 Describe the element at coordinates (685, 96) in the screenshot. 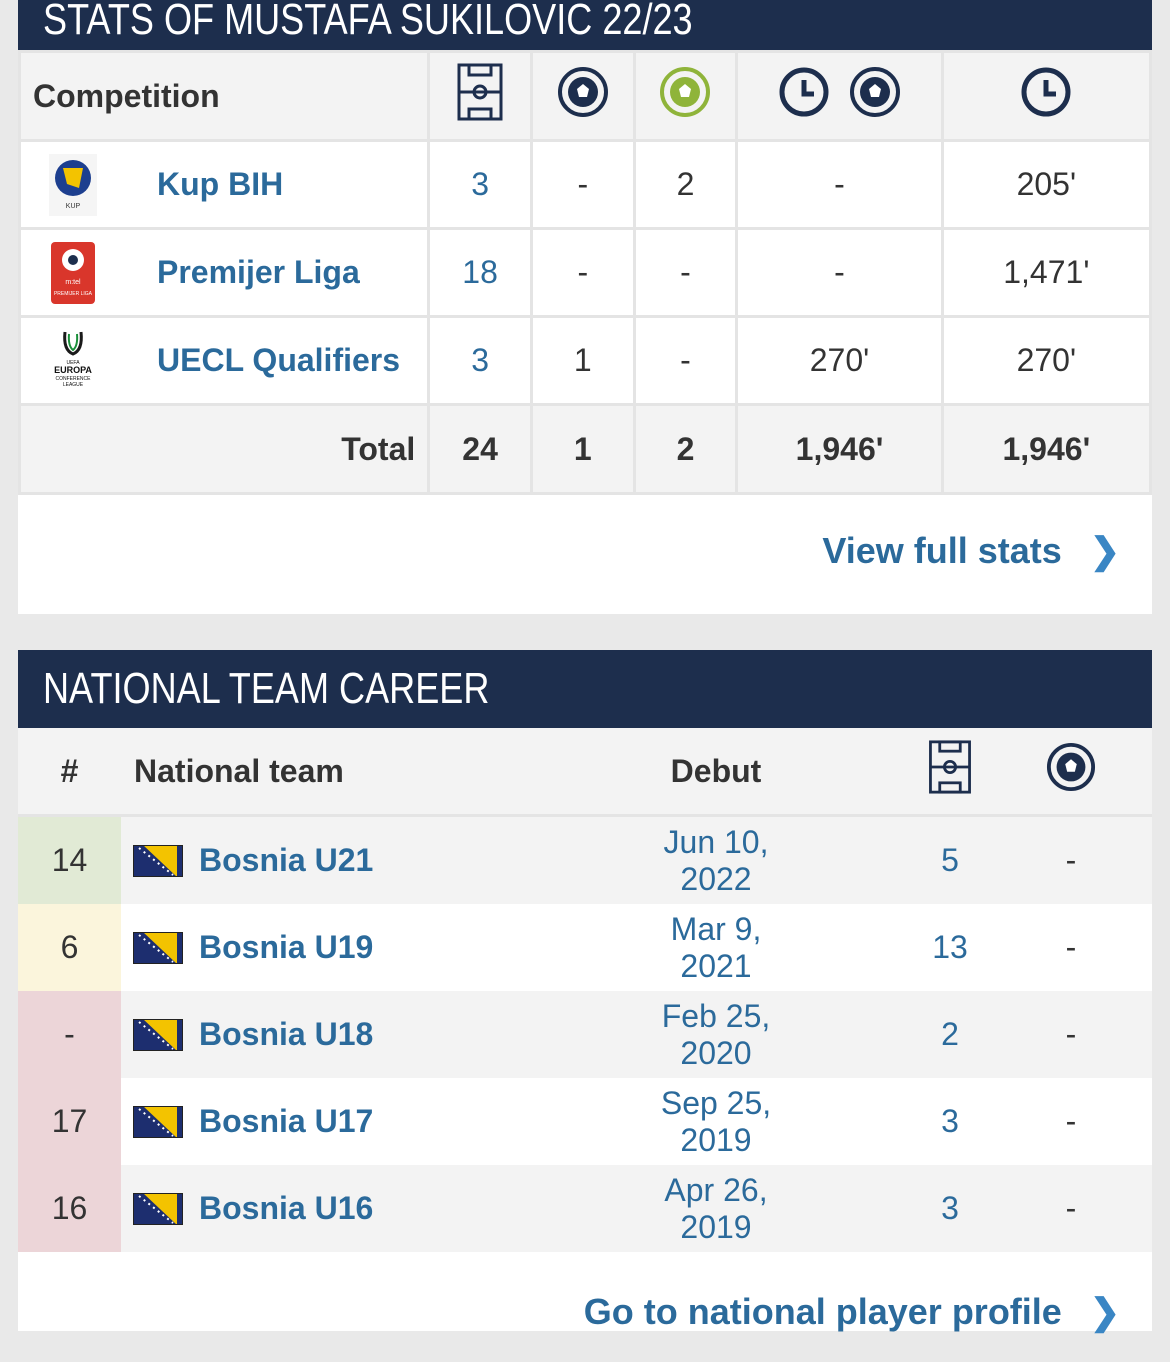

I see `assists-header` at that location.